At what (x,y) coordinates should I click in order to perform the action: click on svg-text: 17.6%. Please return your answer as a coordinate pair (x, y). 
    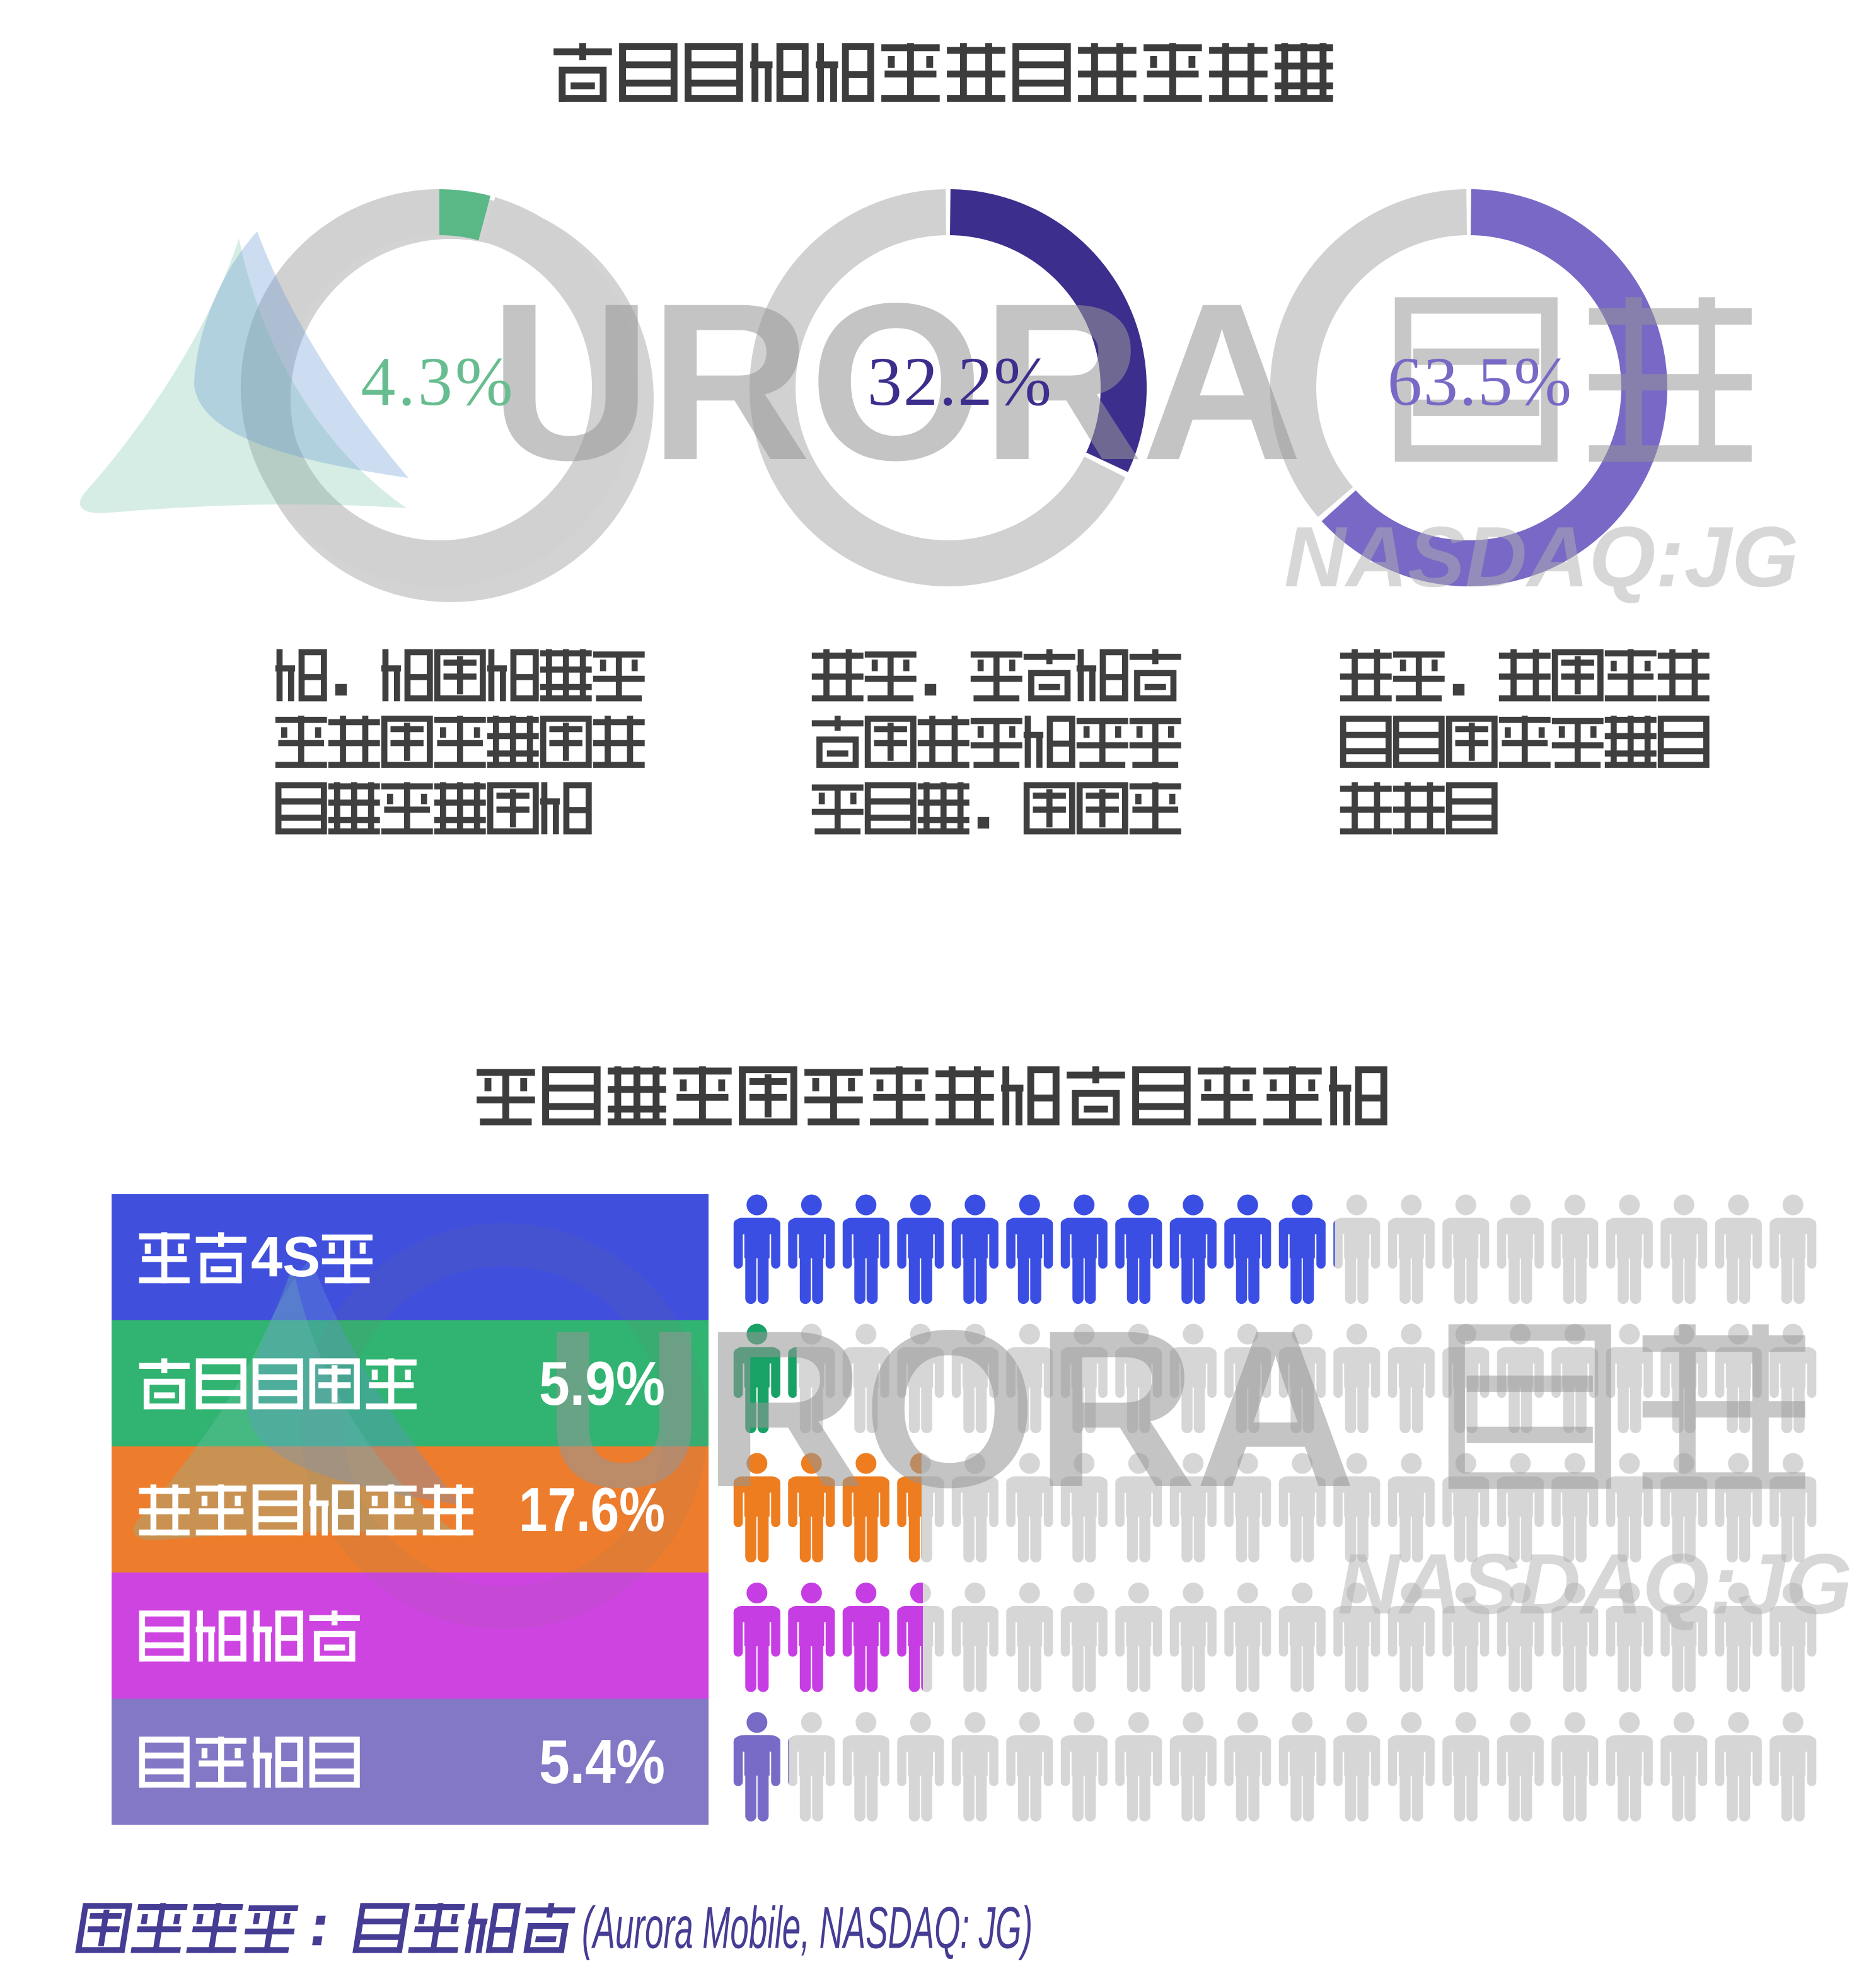
    Looking at the image, I should click on (592, 1510).